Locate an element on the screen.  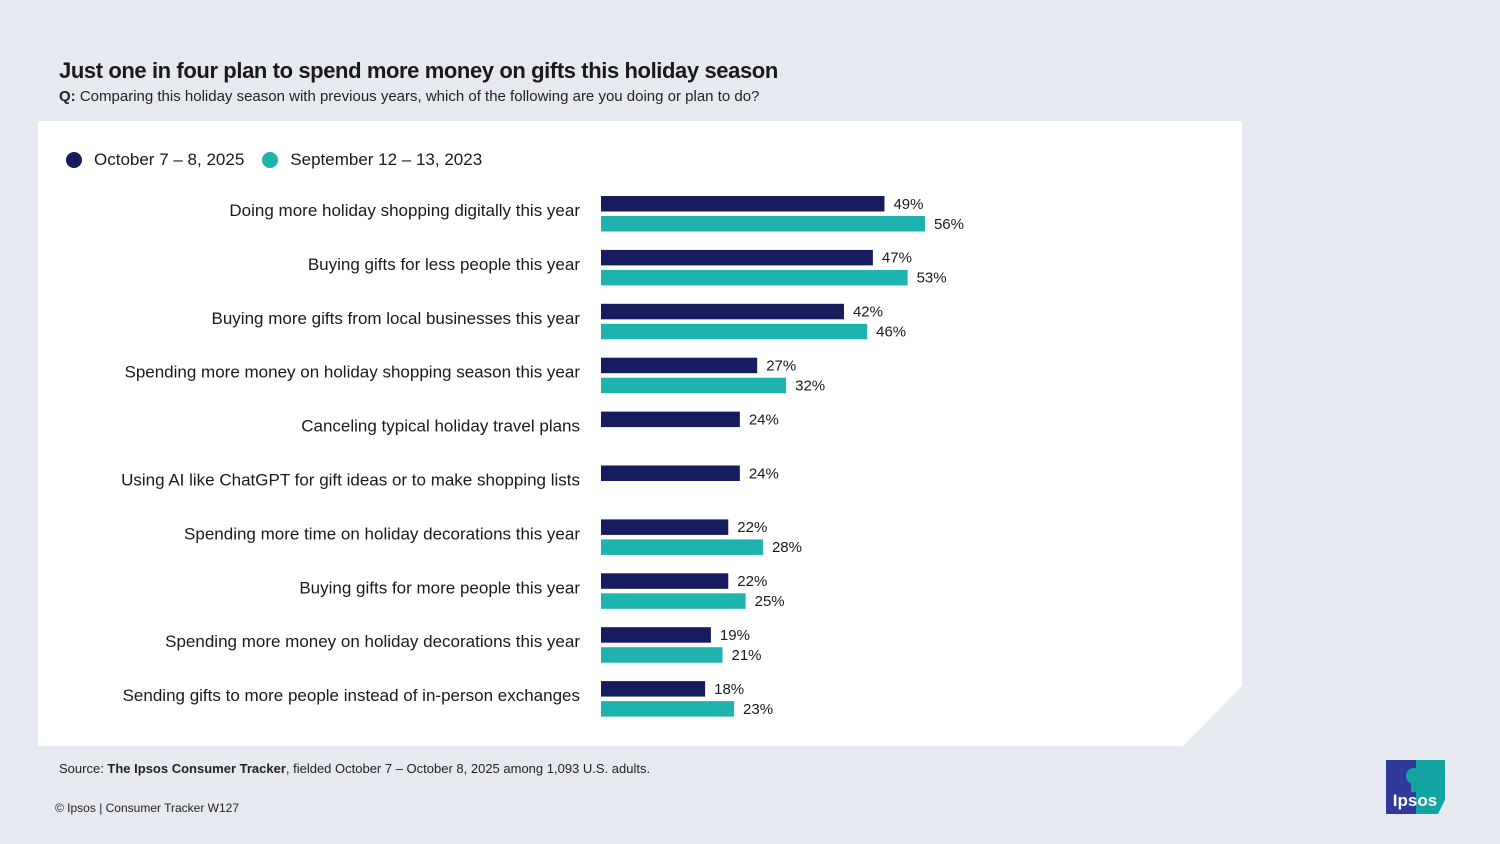
data-label: 47% is located at coordinates (897, 258).